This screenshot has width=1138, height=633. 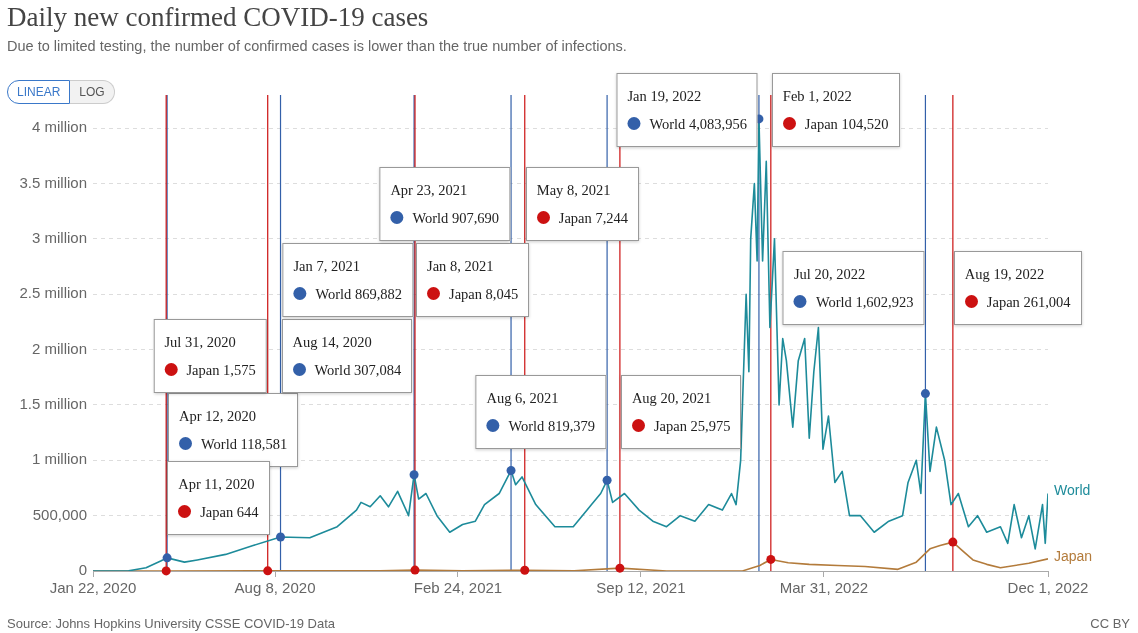 What do you see at coordinates (1017, 288) in the screenshot?
I see `annotation: Aug 19, 2022 Japan 261,004` at bounding box center [1017, 288].